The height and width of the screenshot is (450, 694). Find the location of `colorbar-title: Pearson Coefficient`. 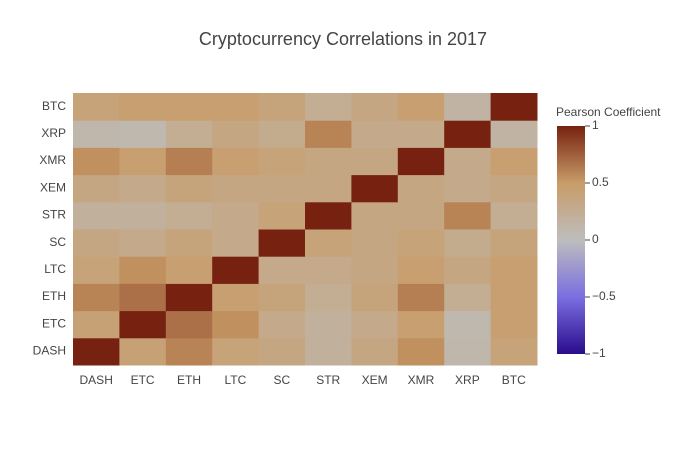

colorbar-title: Pearson Coefficient is located at coordinates (608, 112).